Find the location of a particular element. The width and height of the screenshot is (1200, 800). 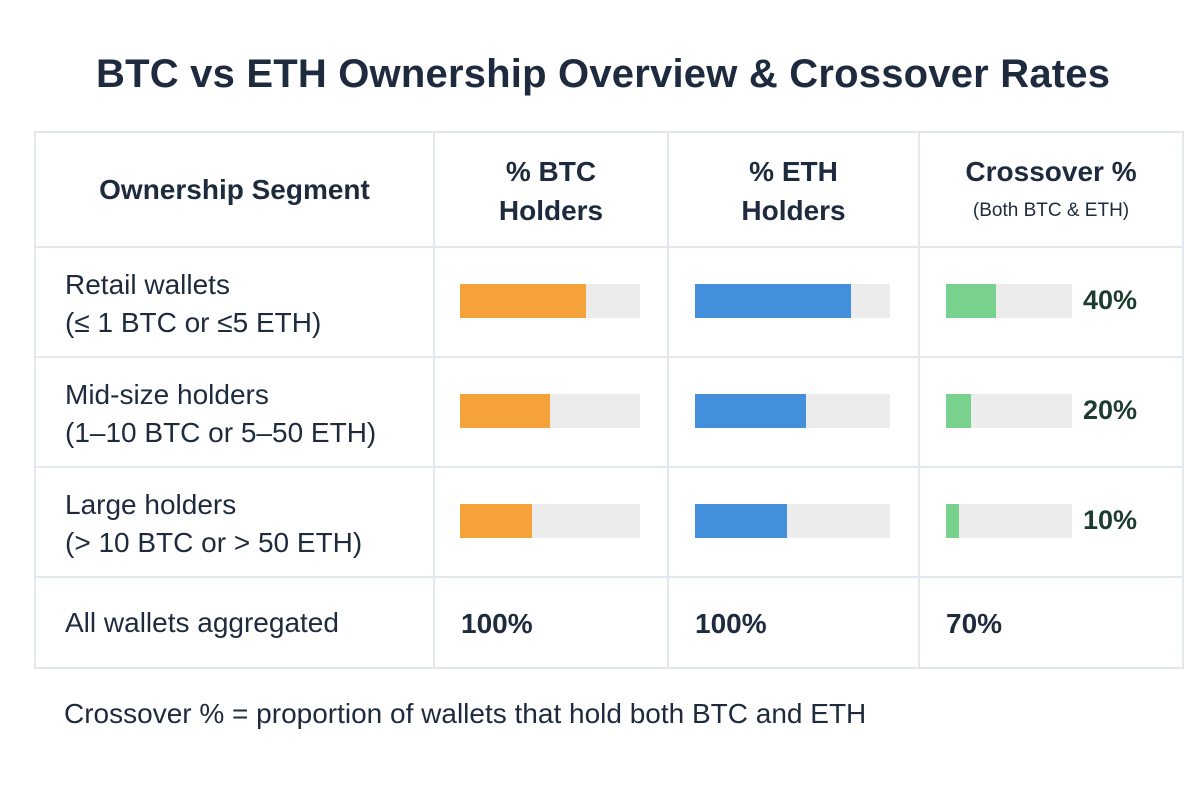

header-eth-line1: % ETH is located at coordinates (793, 171).